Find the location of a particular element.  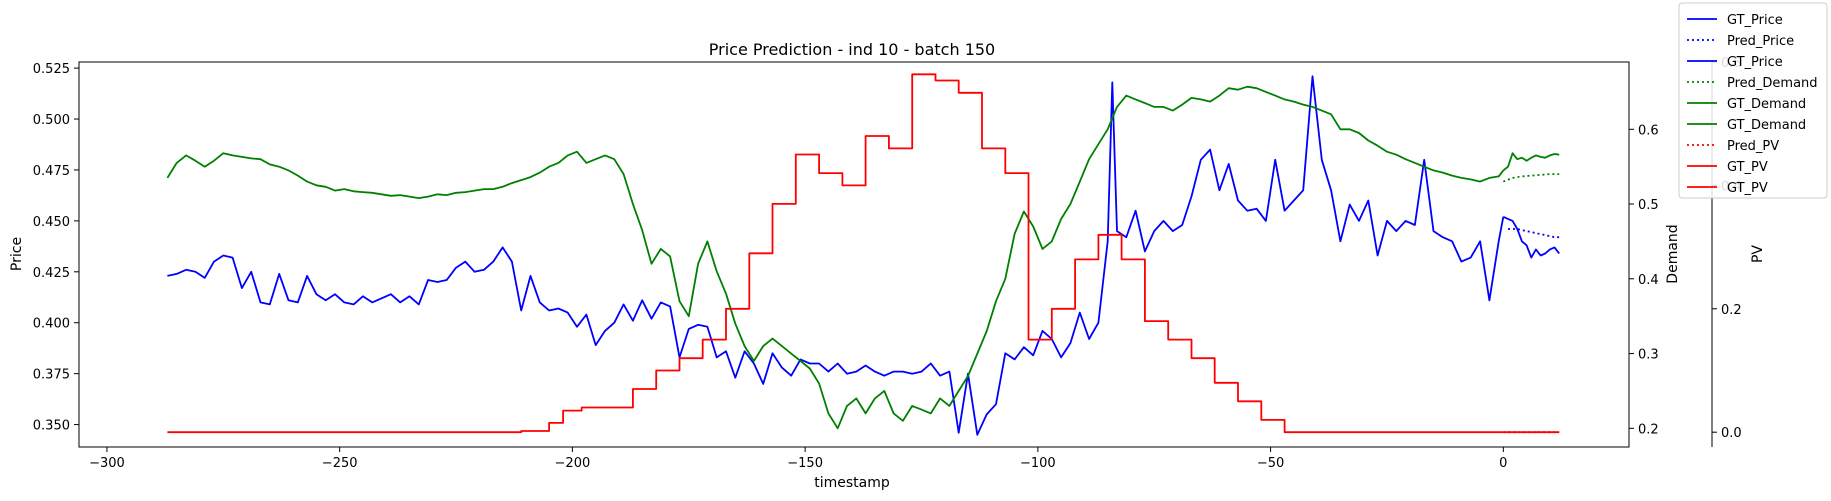

x-tick-label: −200 is located at coordinates (573, 463).